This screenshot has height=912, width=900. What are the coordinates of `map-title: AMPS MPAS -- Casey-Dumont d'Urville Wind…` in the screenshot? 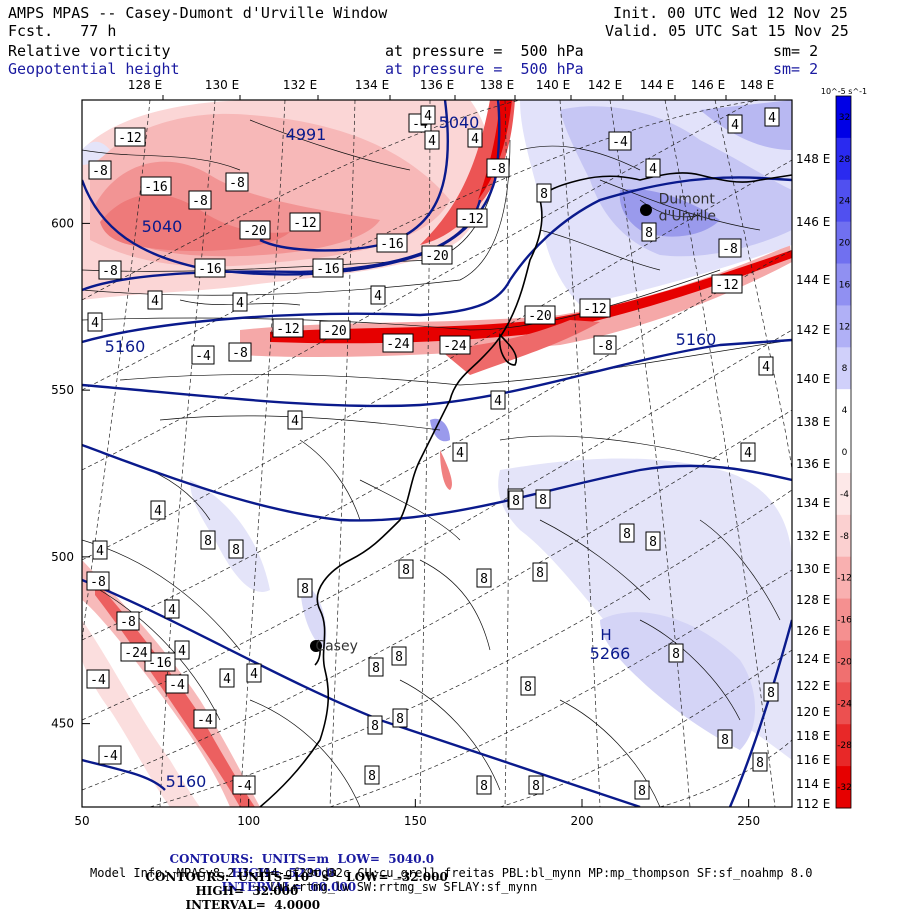 It's located at (198, 13).